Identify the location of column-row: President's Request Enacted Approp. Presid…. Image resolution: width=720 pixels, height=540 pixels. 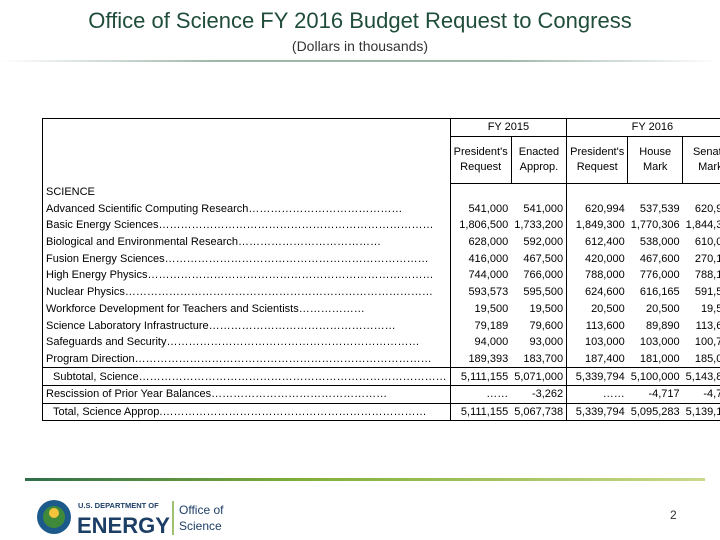
(381, 159).